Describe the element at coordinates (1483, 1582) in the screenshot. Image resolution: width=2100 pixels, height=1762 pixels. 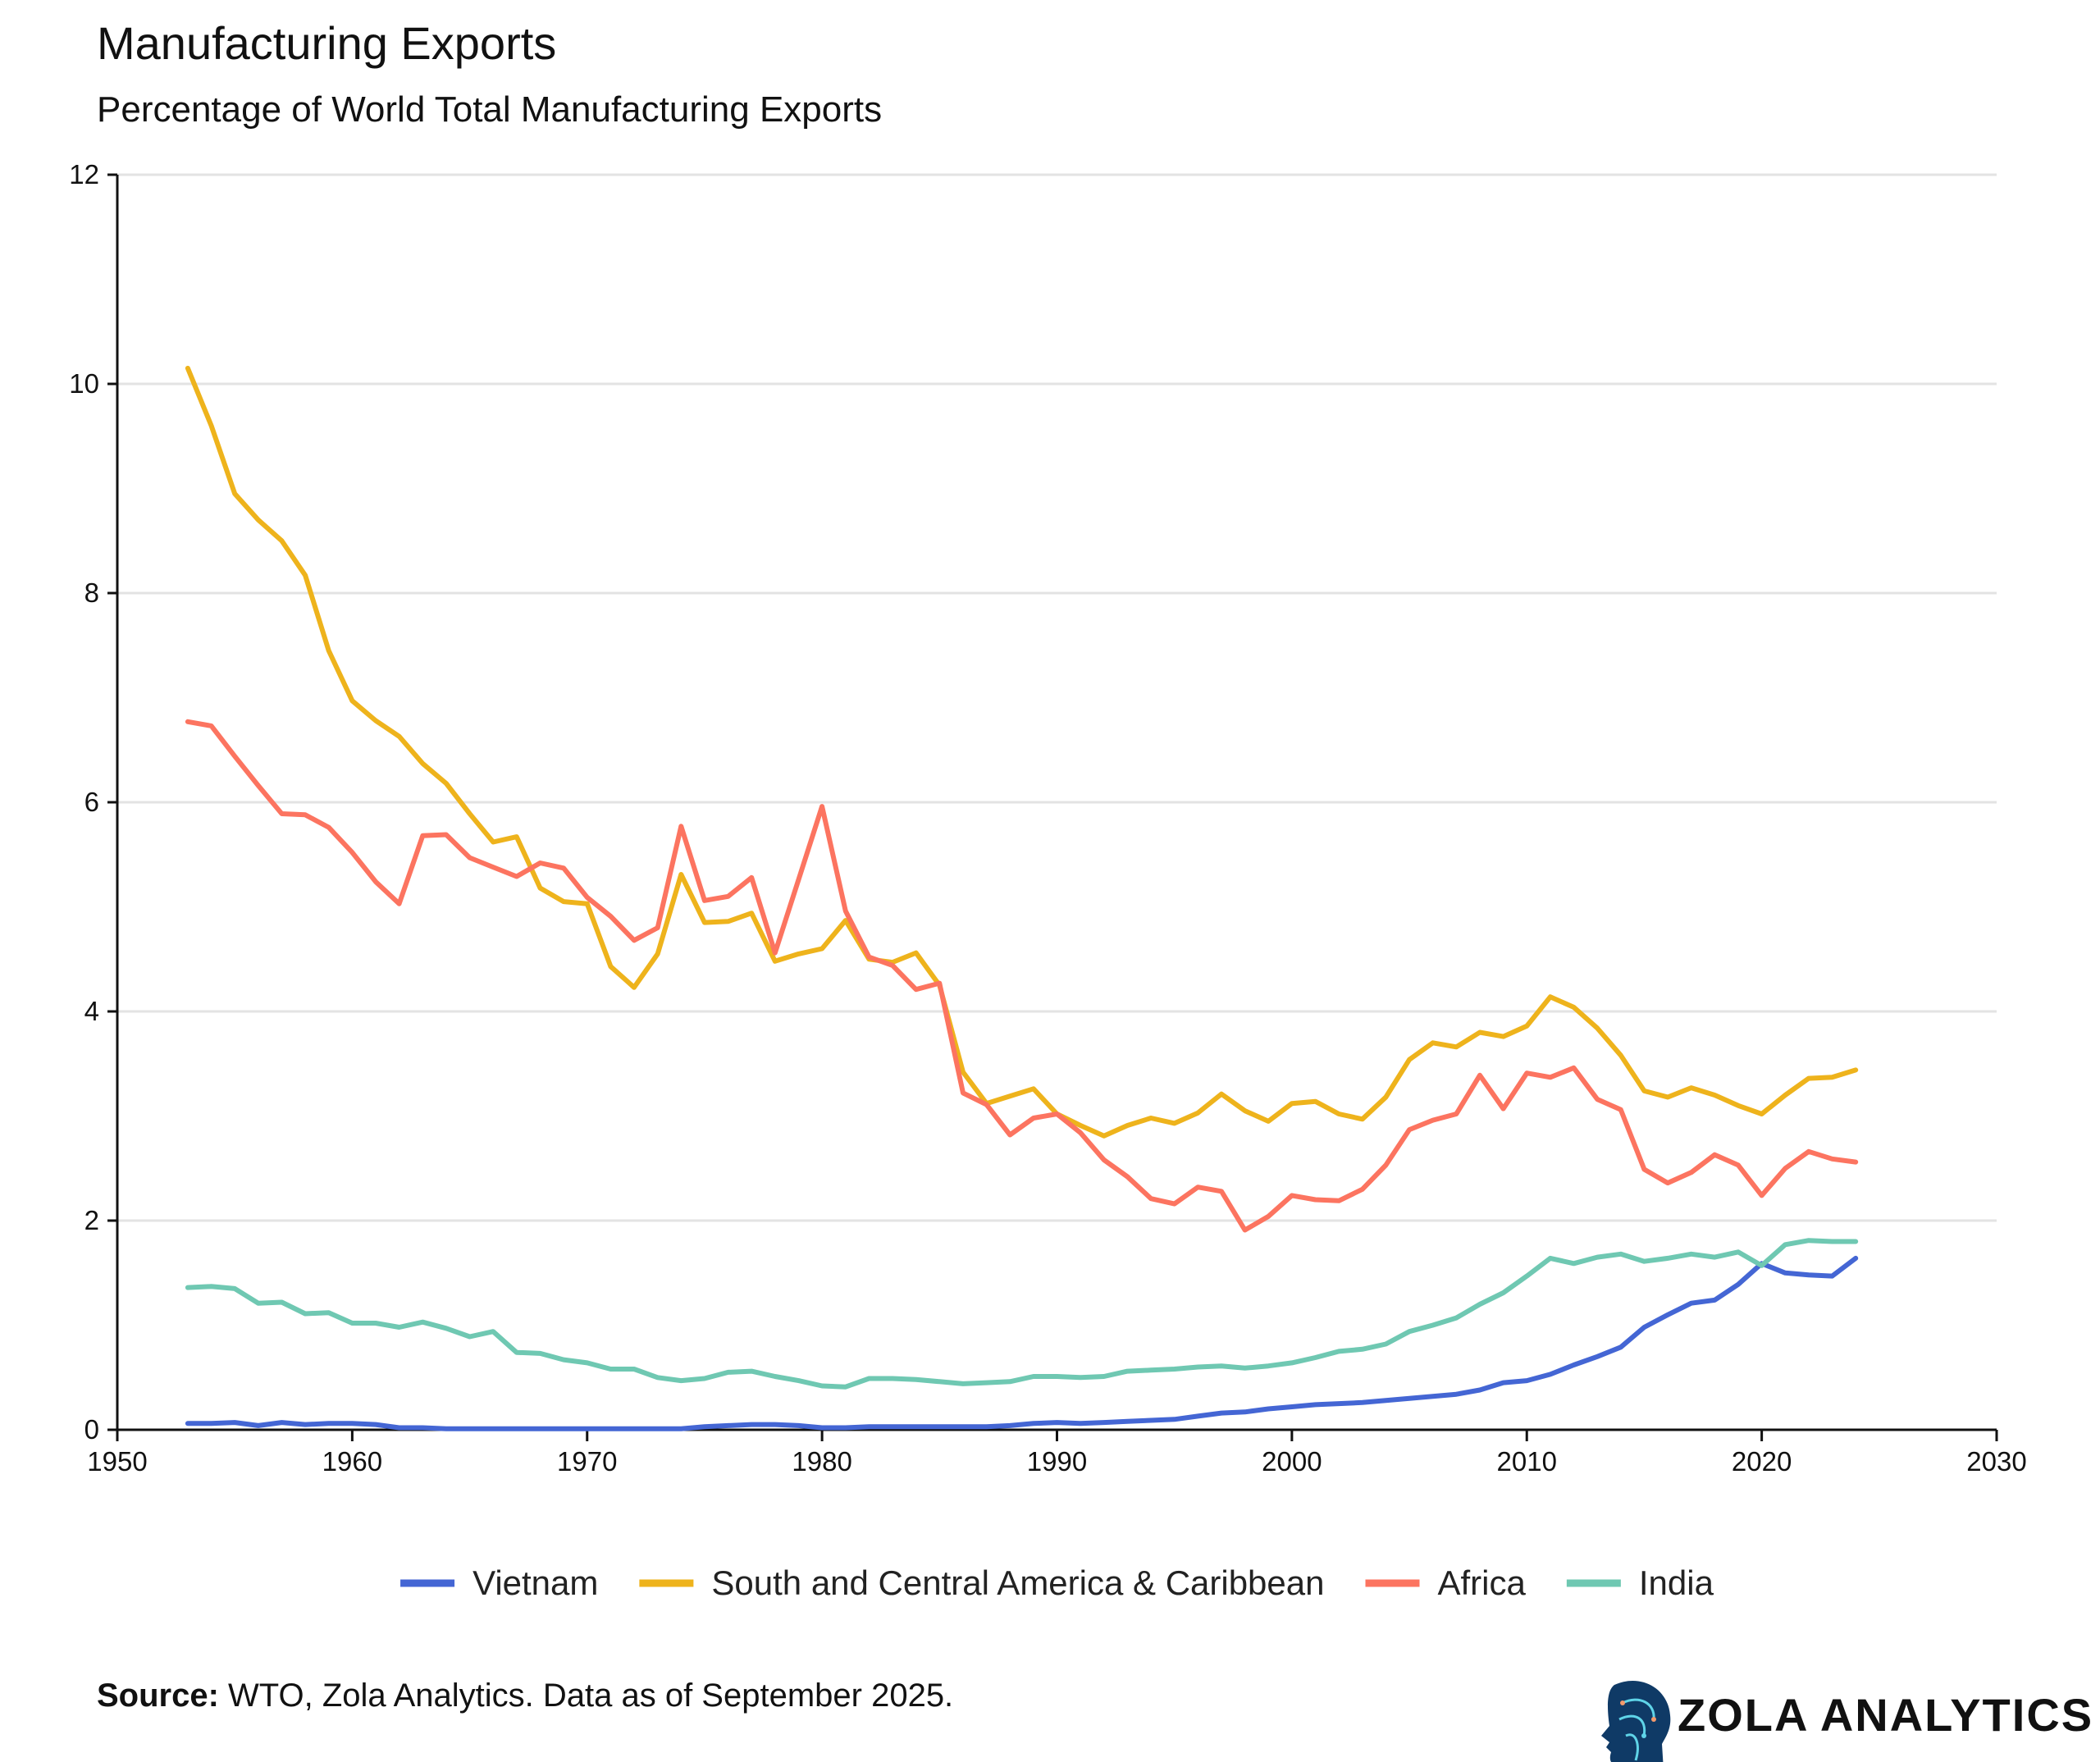
I see `legend-label: Africa` at that location.